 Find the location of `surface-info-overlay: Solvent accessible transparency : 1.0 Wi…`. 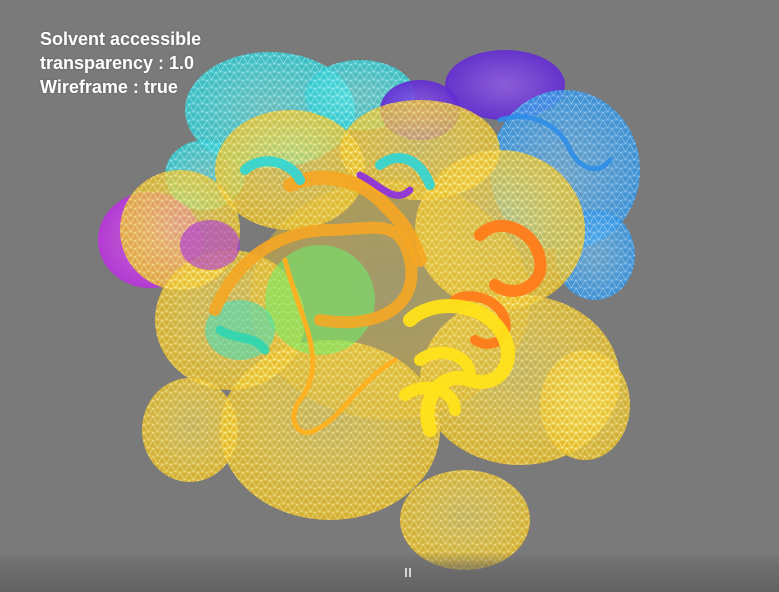

surface-info-overlay: Solvent accessible transparency : 1.0 Wi… is located at coordinates (120, 63).